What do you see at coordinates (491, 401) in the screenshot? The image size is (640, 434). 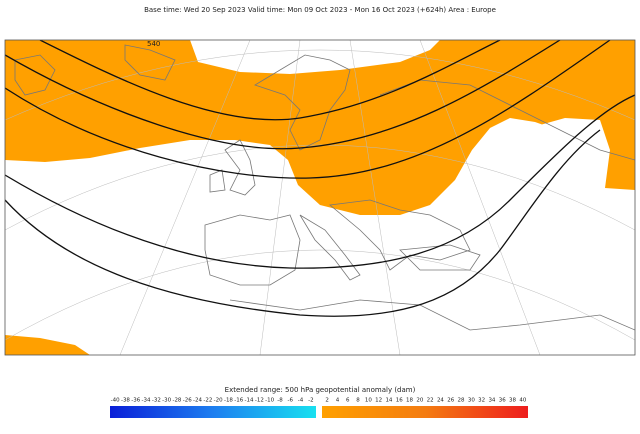 I see `colorbar-tick-label: 34` at bounding box center [491, 401].